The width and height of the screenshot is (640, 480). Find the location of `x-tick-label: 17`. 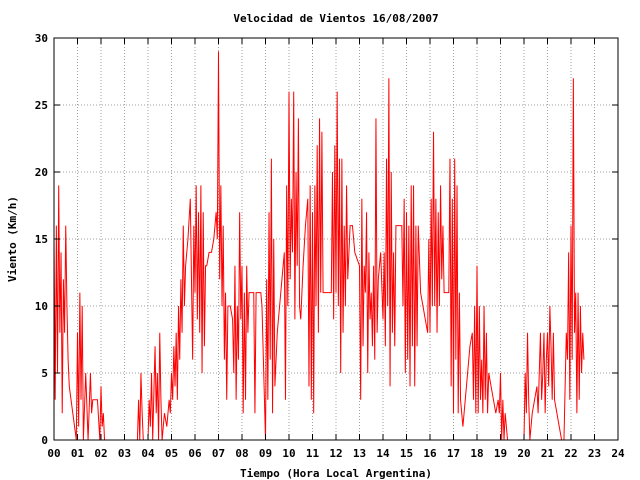

x-tick-label: 17 is located at coordinates (453, 453).